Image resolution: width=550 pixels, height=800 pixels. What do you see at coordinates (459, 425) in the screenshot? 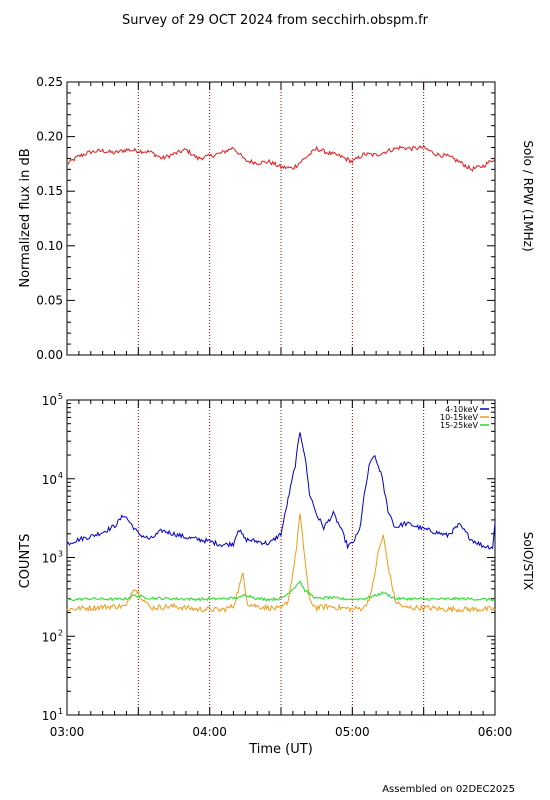
I see `legend-entry-high: 15-25keV` at bounding box center [459, 425].